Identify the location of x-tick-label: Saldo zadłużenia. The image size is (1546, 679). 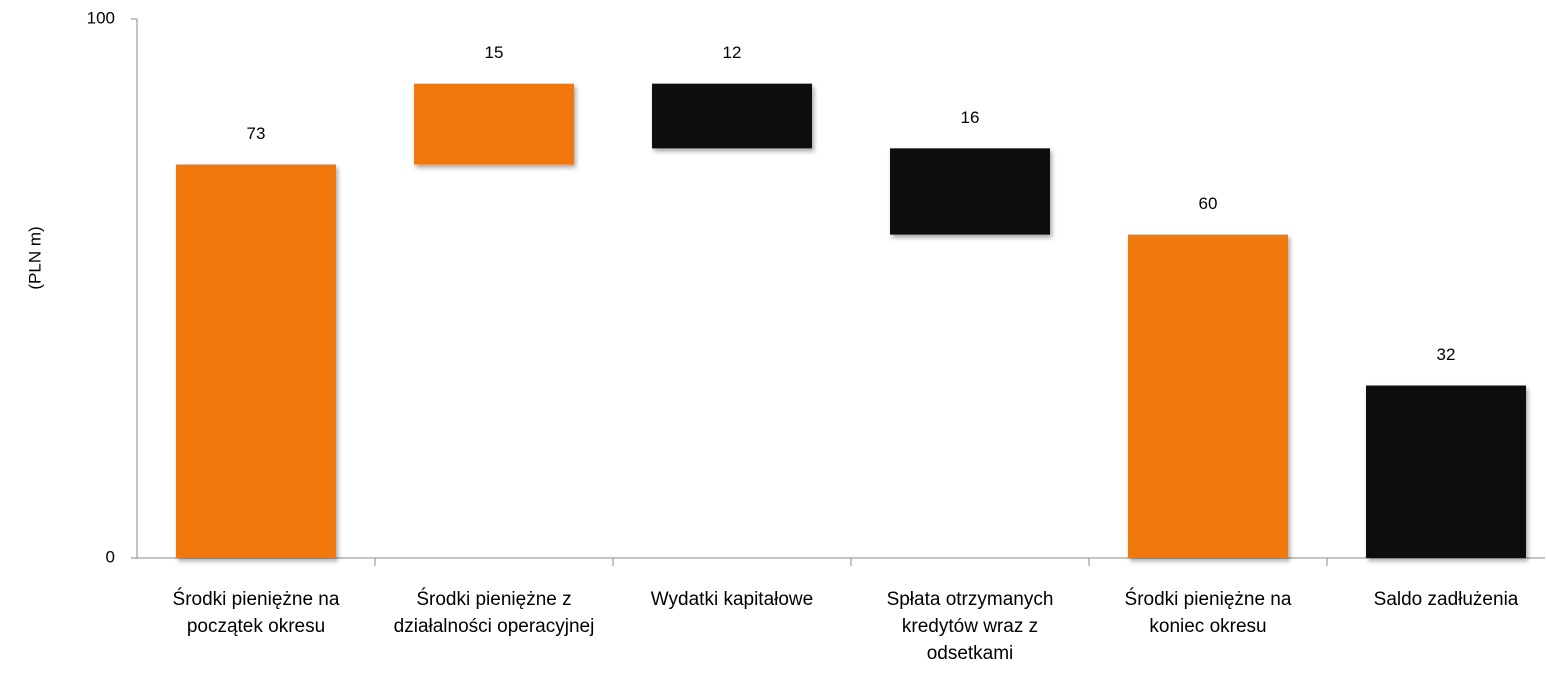
(1446, 599).